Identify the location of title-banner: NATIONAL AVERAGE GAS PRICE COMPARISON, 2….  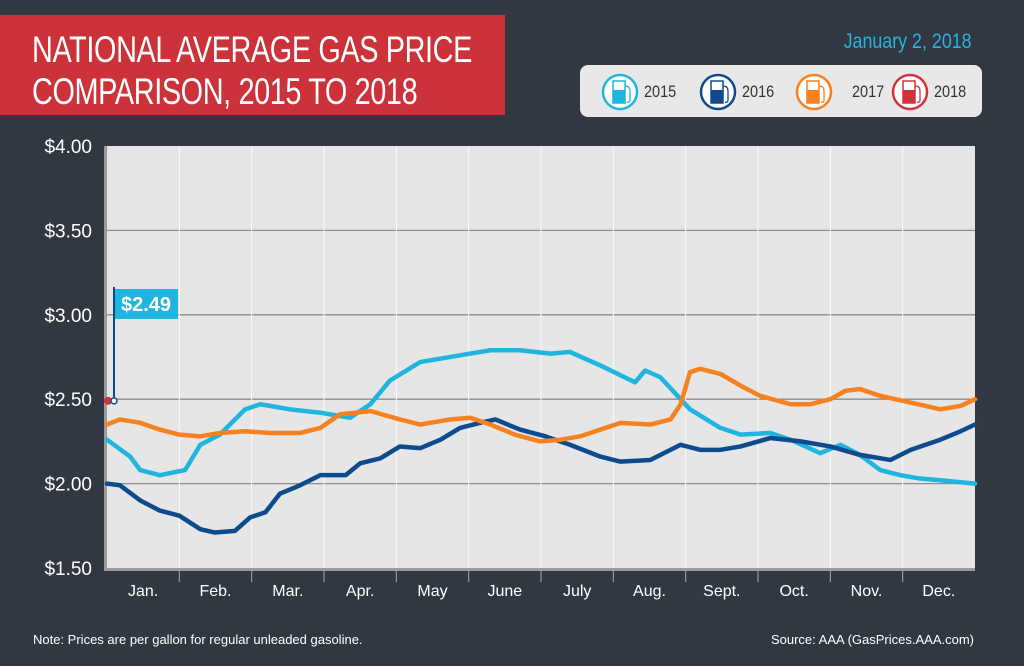
(252, 65).